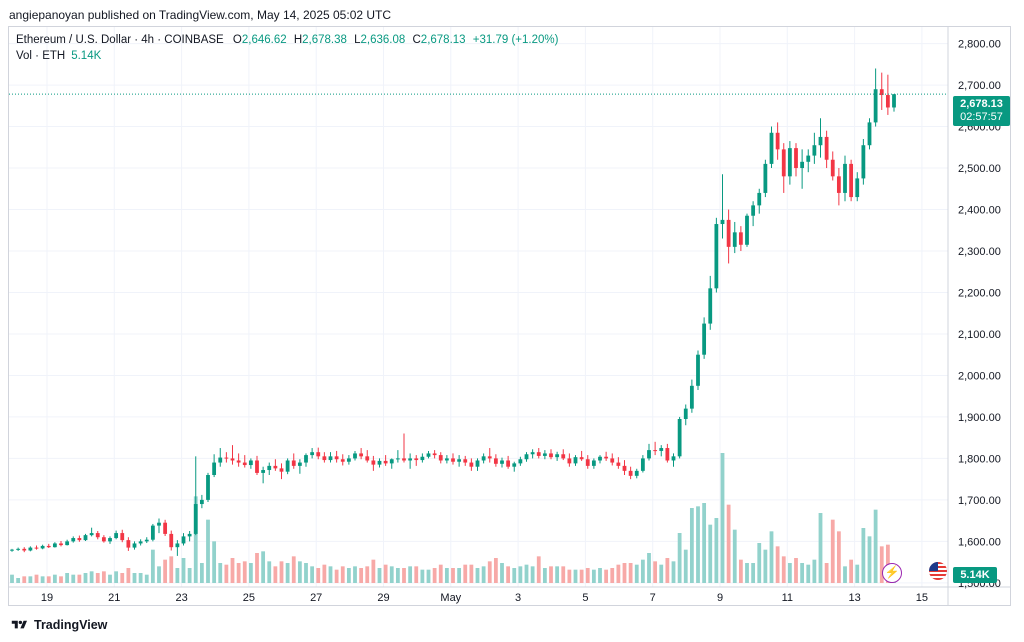  I want to click on y-tick-label: 2,500.00, so click(979, 169).